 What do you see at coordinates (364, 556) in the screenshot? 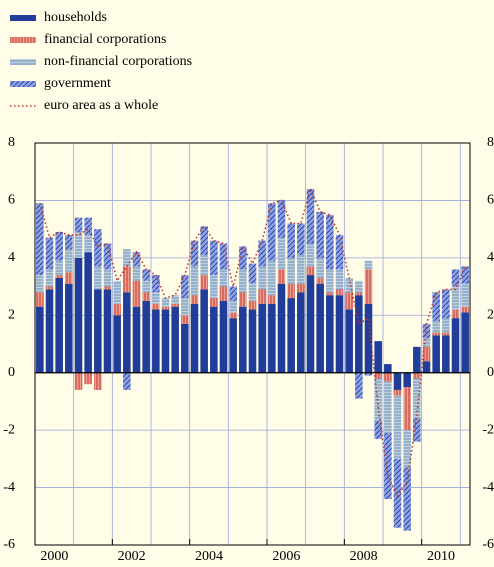
I see `x-tick-label: 2008` at bounding box center [364, 556].